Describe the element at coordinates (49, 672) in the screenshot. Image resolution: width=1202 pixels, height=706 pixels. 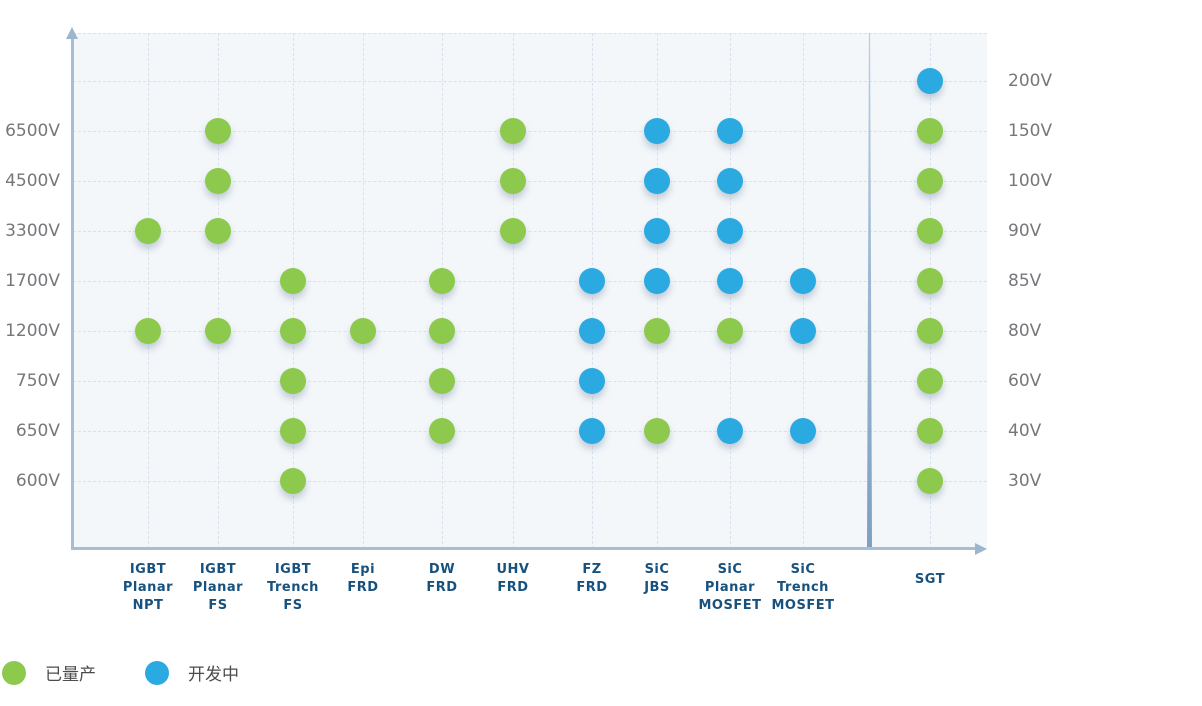
I see `legend-item-production: 已量产` at that location.